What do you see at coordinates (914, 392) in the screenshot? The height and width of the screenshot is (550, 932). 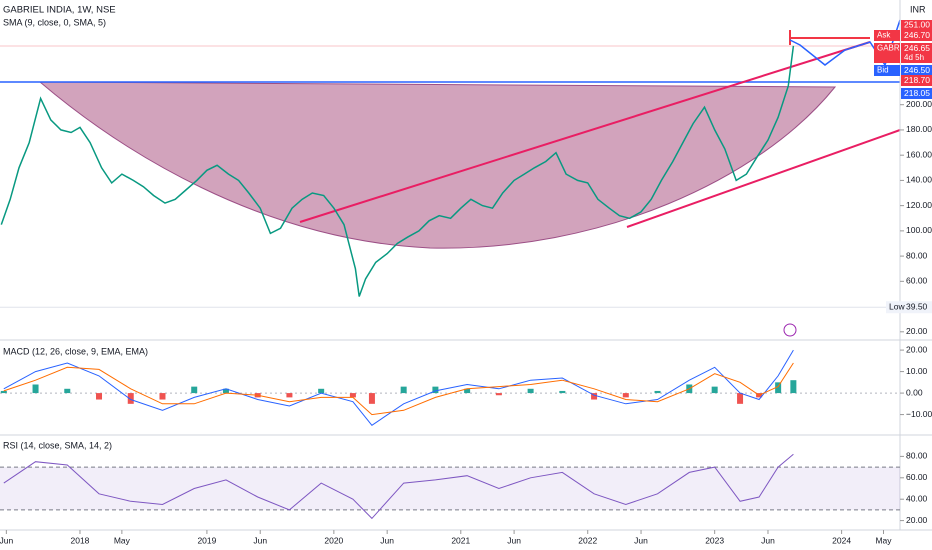 I see `y-tick-label: 0.00` at bounding box center [914, 392].